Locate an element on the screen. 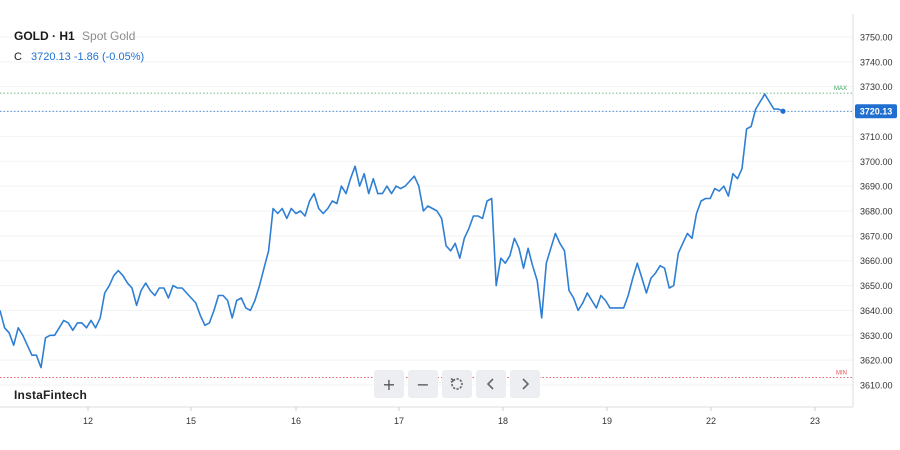 The width and height of the screenshot is (900, 450). current-price-tag-bg is located at coordinates (876, 111).